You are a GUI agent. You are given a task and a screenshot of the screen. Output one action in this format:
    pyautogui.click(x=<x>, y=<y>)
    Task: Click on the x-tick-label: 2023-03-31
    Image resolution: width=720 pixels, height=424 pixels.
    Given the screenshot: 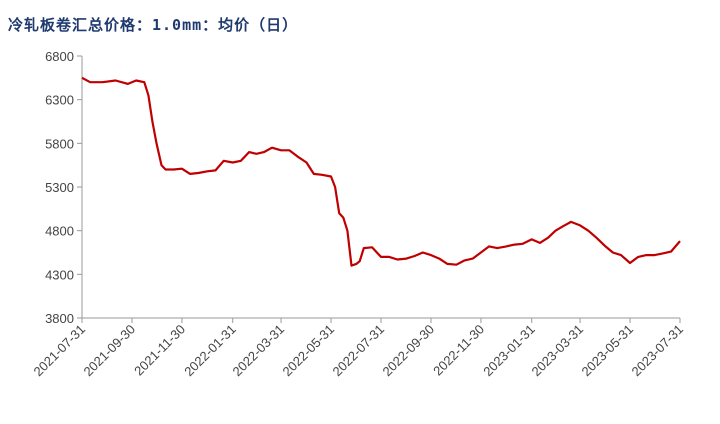 What is the action you would take?
    pyautogui.click(x=558, y=351)
    